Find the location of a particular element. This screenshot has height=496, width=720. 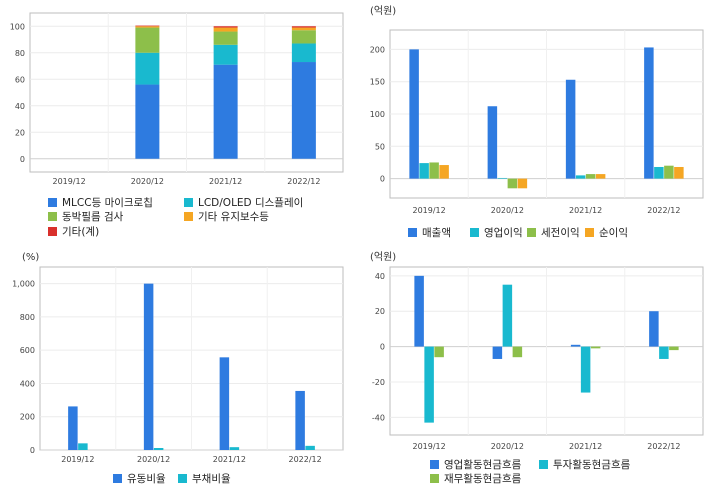

legend: 매출액 영업이익 세전이익 순이익 is located at coordinates (518, 232).